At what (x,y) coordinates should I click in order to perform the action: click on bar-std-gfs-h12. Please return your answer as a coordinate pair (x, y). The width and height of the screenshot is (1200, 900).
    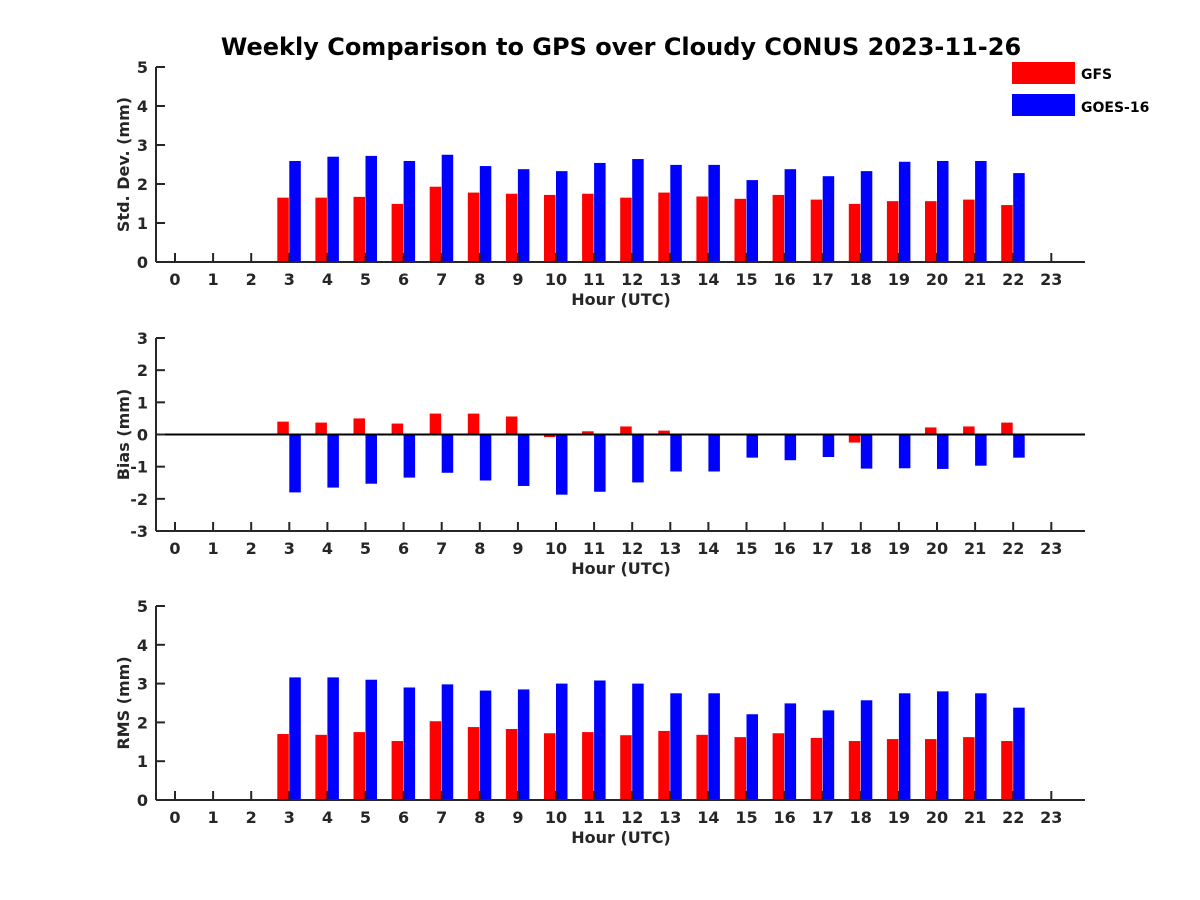
    Looking at the image, I should click on (626, 229).